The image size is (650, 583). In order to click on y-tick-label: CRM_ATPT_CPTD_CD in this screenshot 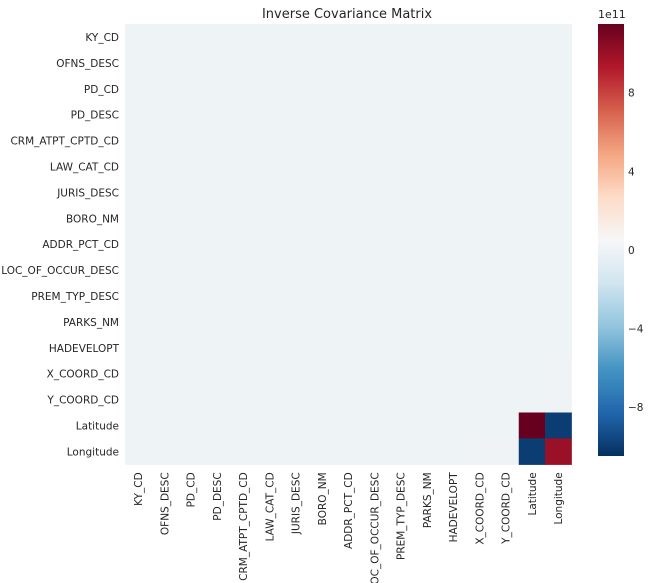, I will do `click(64, 142)`.